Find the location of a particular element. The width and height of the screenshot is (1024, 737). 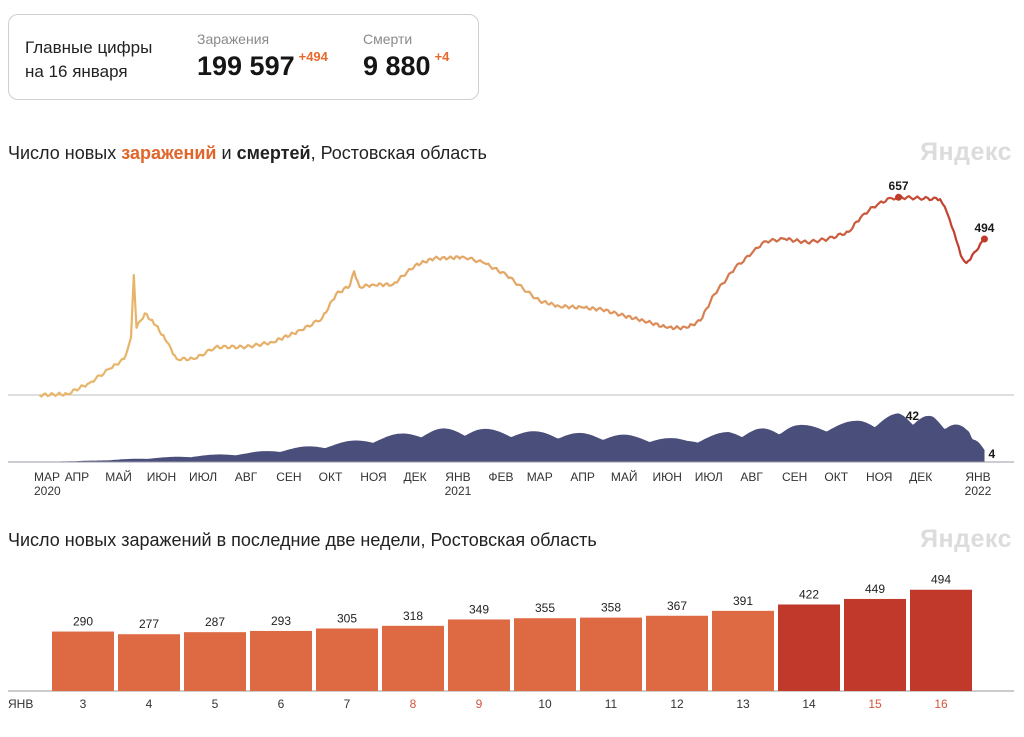

month-tick-8: НОЯ is located at coordinates (373, 477).